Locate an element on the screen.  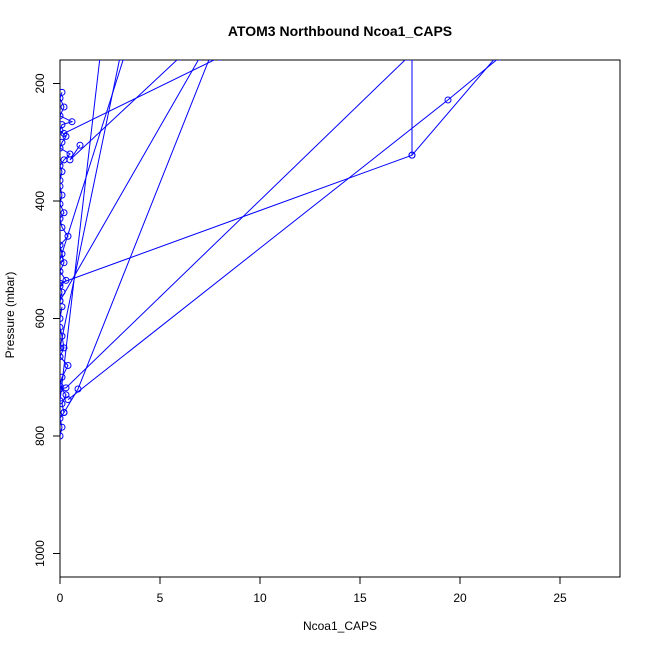
x-tick-label: 5 is located at coordinates (160, 598).